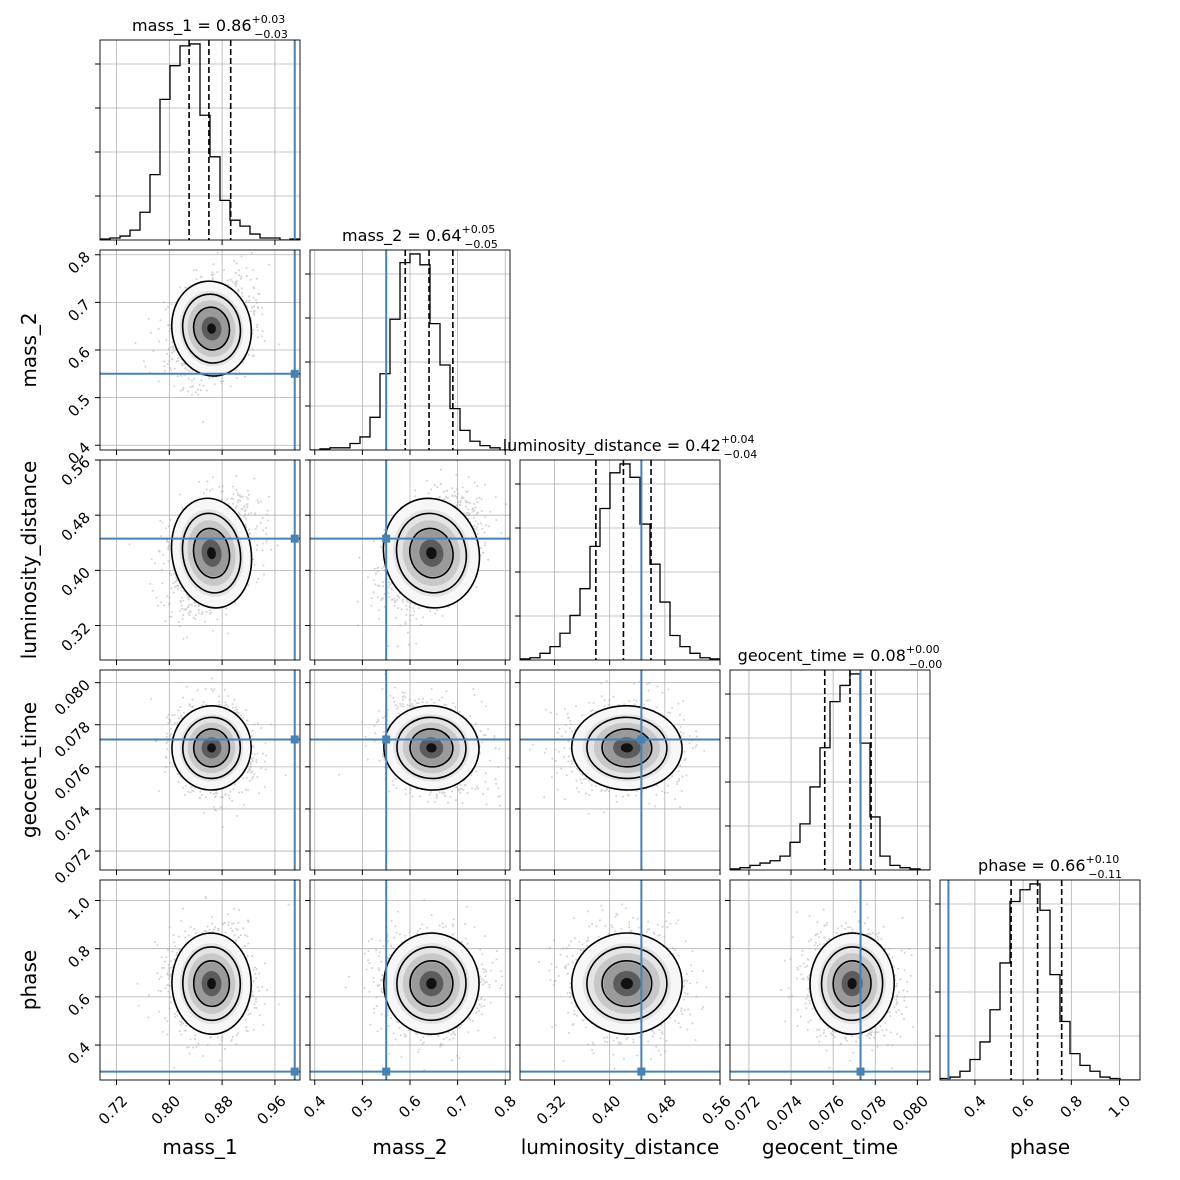 The width and height of the screenshot is (1180, 1180). I want to click on x-tick-label: 0.96, so click(271, 1110).